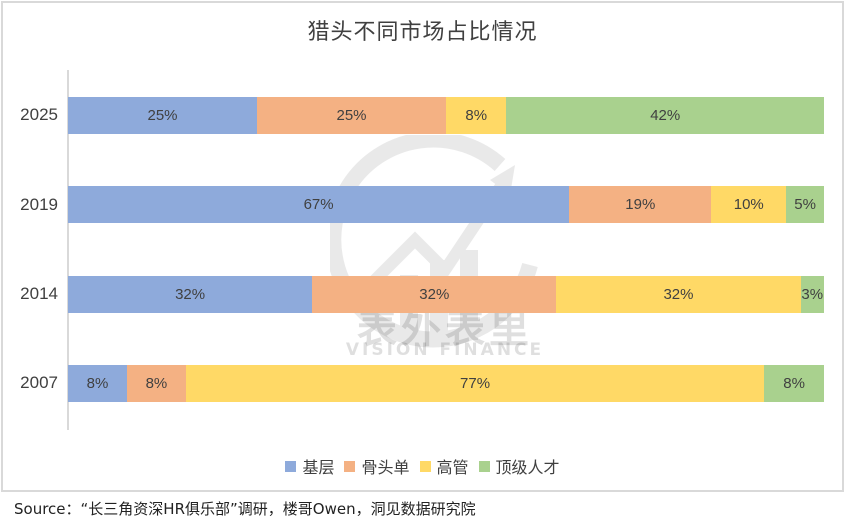 This screenshot has width=845, height=524. Describe the element at coordinates (351, 115) in the screenshot. I see `bar-segment-骨头单: 25%` at that location.